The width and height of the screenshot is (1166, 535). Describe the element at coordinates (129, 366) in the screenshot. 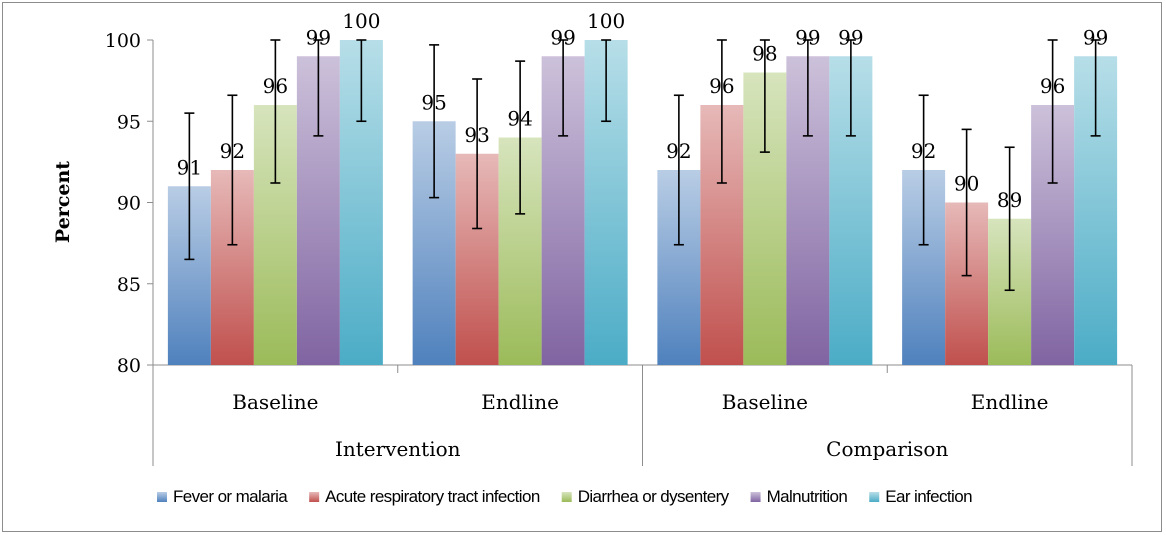

I see `y-tick-label: 80` at that location.